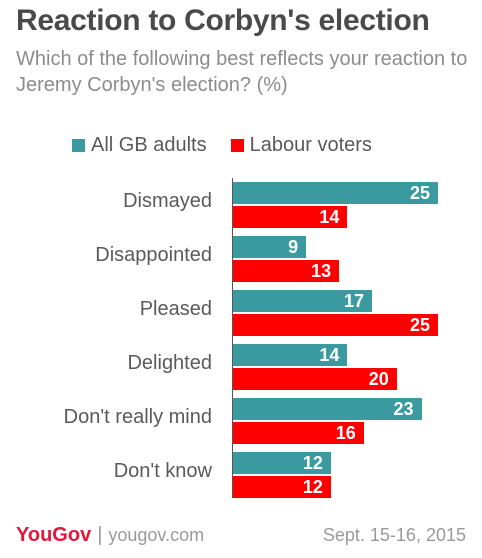 This screenshot has width=482, height=558. I want to click on data-label: 16, so click(345, 432).